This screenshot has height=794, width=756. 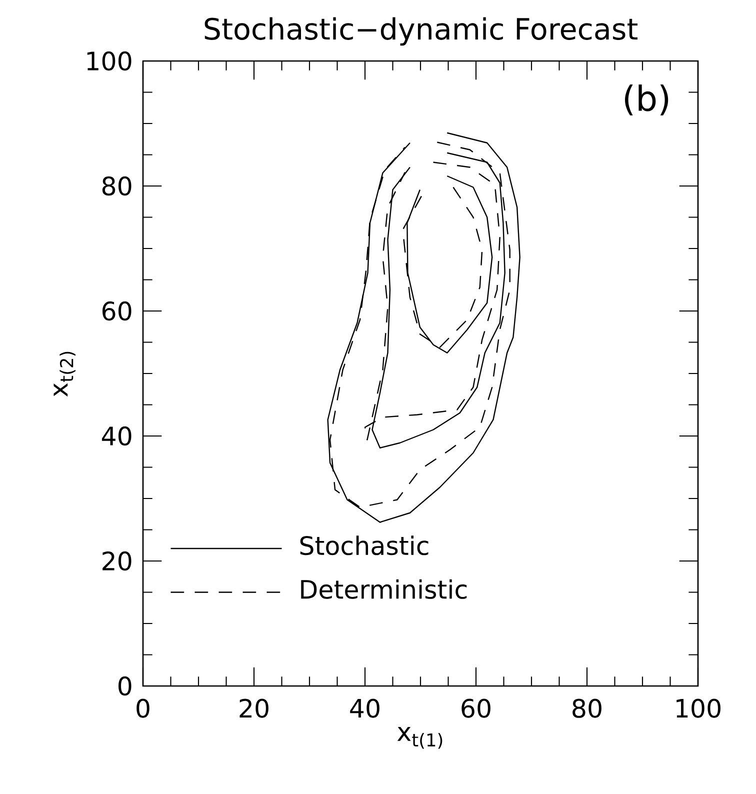 I want to click on legend-label: Deterministic, so click(x=384, y=589).